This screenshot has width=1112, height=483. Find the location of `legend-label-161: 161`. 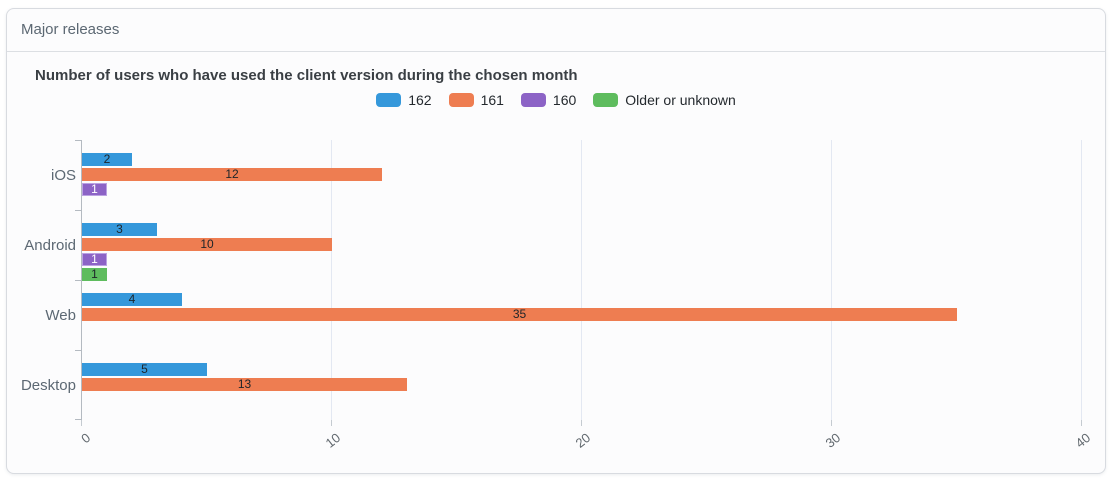

legend-label-161: 161 is located at coordinates (492, 100).